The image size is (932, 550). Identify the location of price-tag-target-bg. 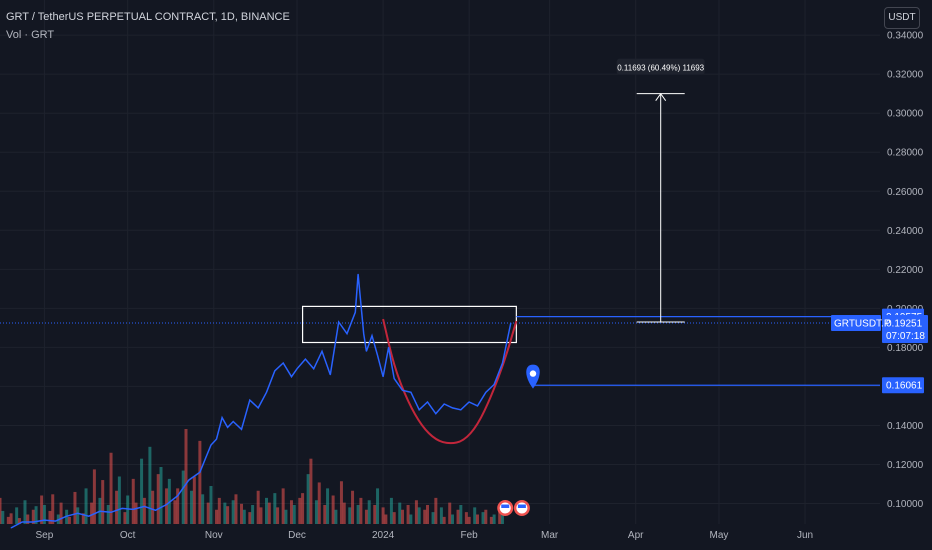
(903, 385).